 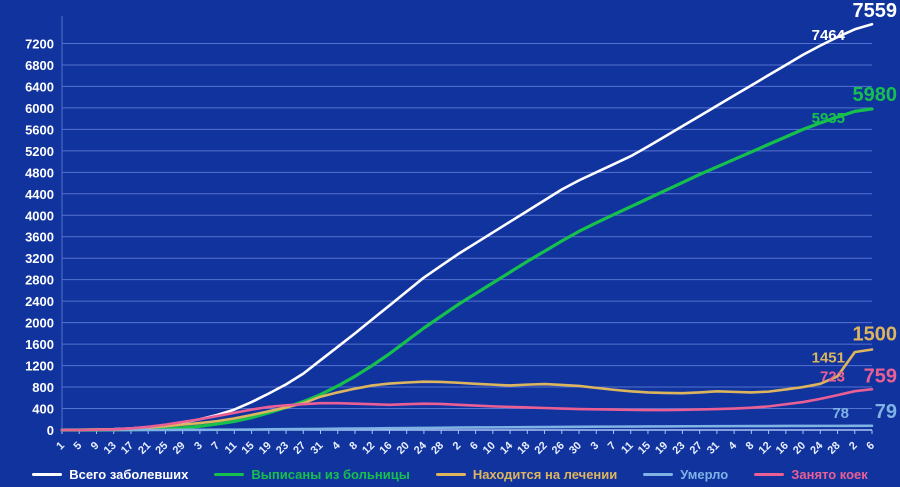 I want to click on y-tick-label: 5600, so click(x=39, y=129).